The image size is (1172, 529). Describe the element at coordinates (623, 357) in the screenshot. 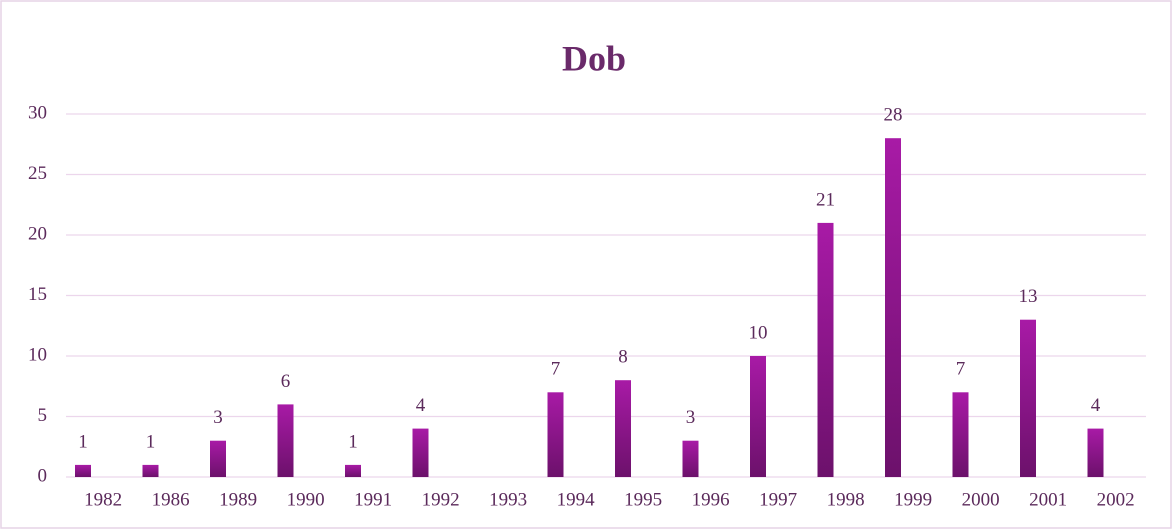

I see `data-label: 8` at that location.